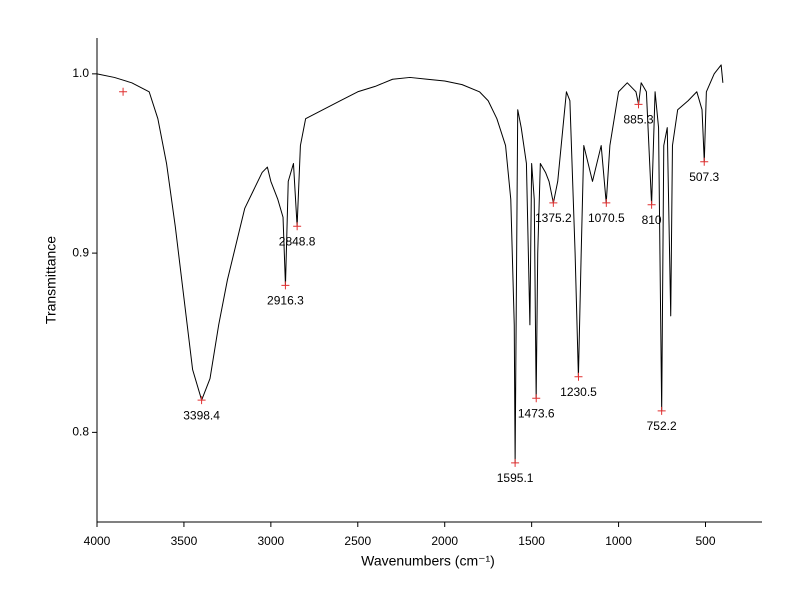 Image resolution: width=800 pixels, height=612 pixels. What do you see at coordinates (51, 280) in the screenshot?
I see `y-axis-title: Transmittance` at bounding box center [51, 280].